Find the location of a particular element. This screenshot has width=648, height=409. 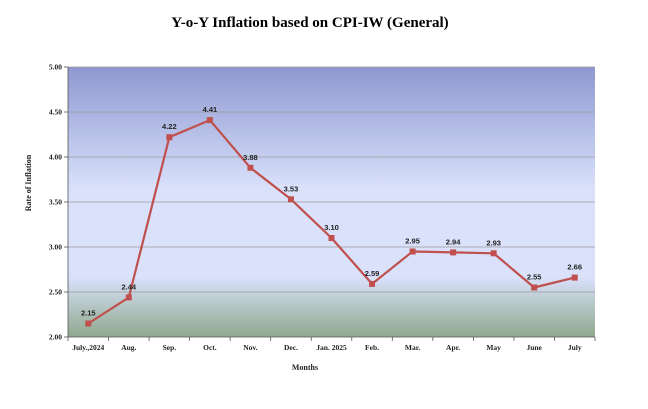

x-tick-label: Aug. is located at coordinates (128, 347).